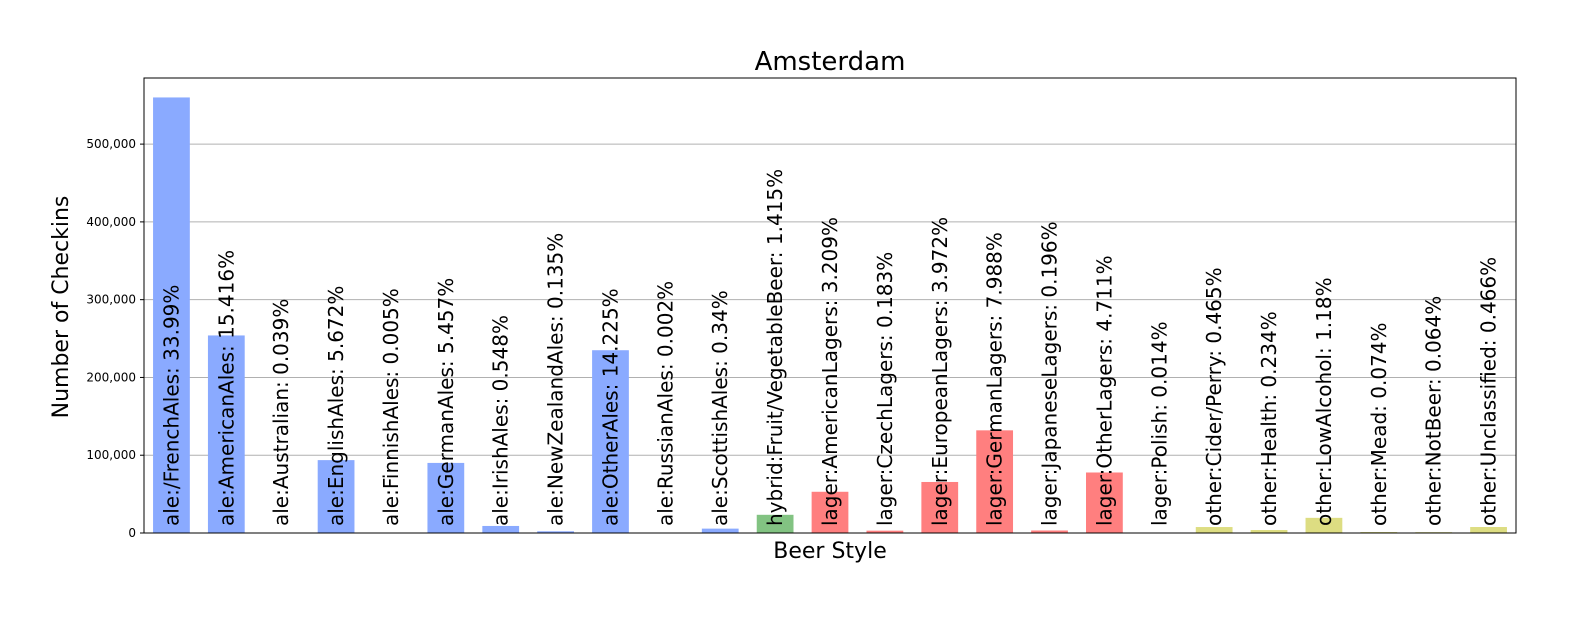  What do you see at coordinates (940, 371) in the screenshot?
I see `bar-data-label: lager:EuropeanLagers: 3.972%` at bounding box center [940, 371].